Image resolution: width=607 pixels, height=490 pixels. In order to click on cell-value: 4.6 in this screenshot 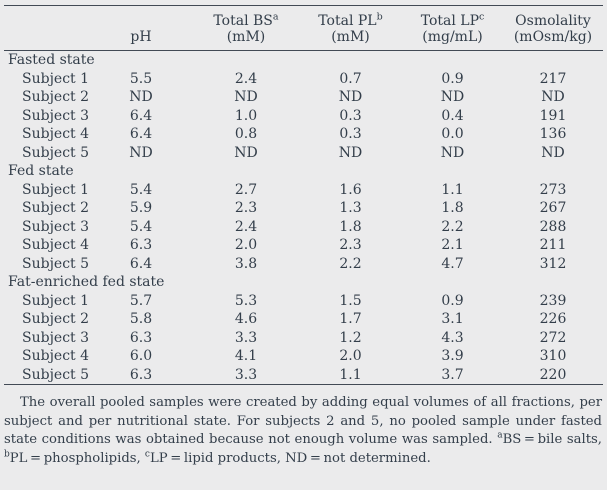, I will do `click(246, 319)`.